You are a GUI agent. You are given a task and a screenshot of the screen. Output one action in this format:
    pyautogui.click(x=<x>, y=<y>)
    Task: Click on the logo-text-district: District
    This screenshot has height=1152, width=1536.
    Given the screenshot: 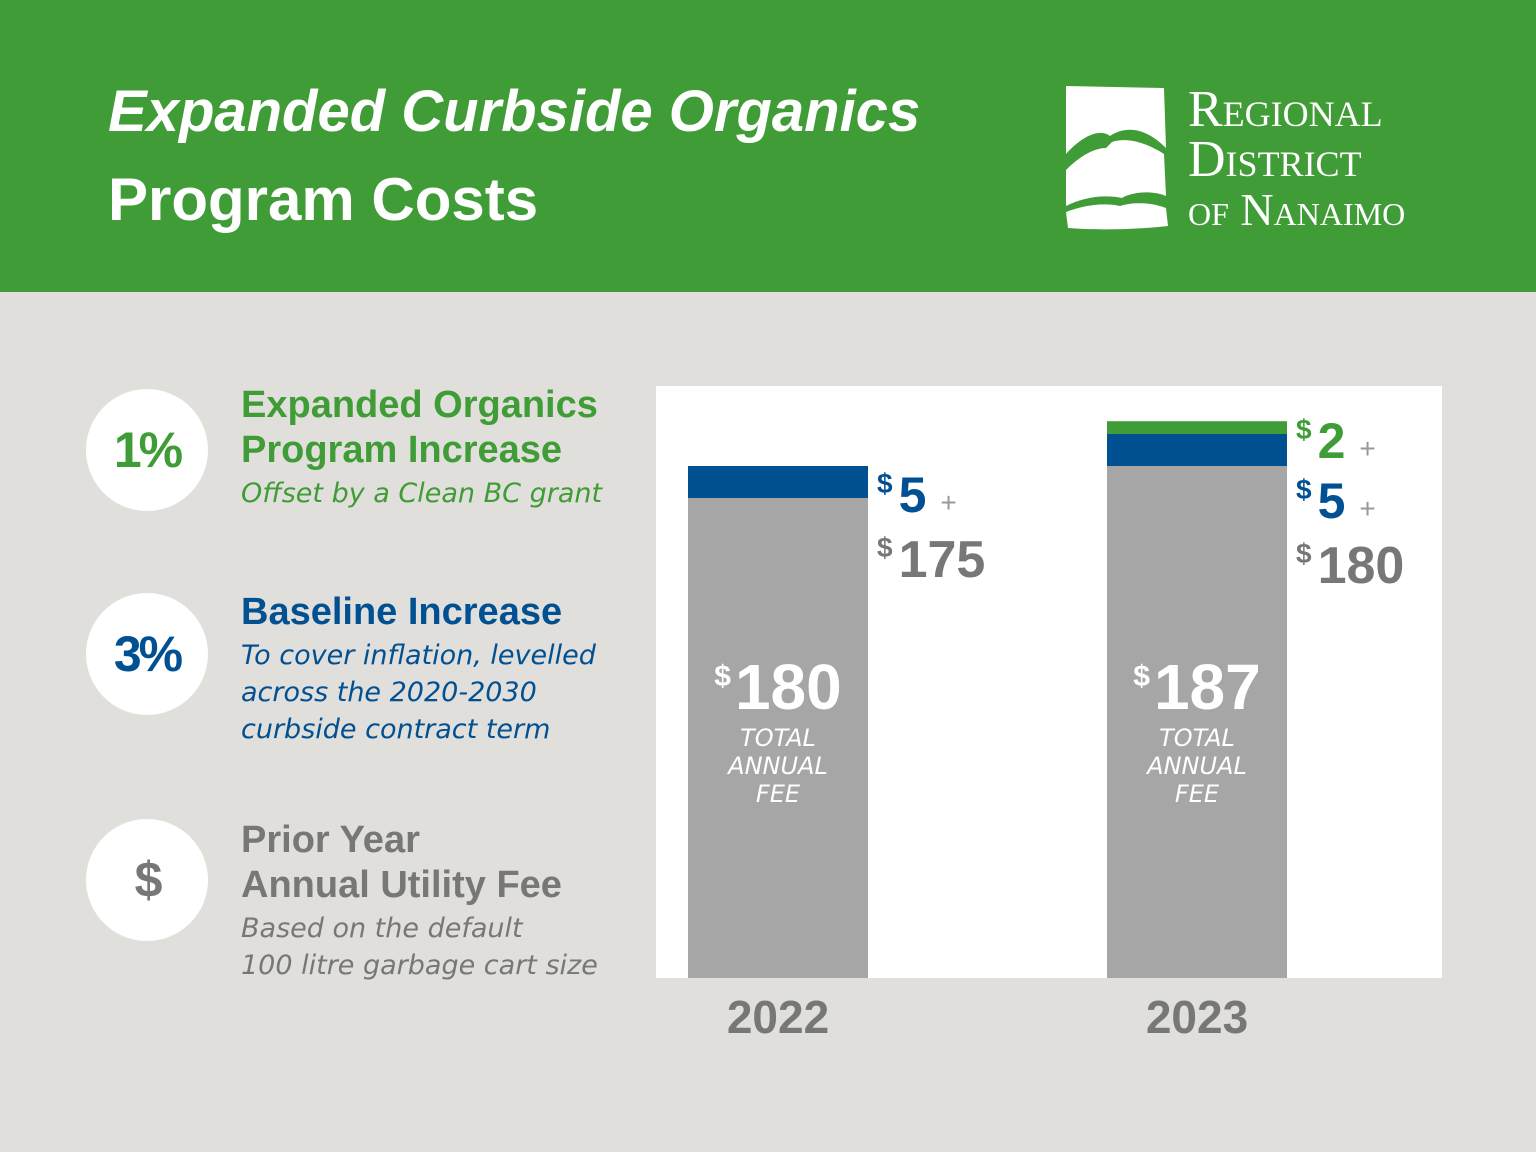 What is the action you would take?
    pyautogui.click(x=1275, y=159)
    